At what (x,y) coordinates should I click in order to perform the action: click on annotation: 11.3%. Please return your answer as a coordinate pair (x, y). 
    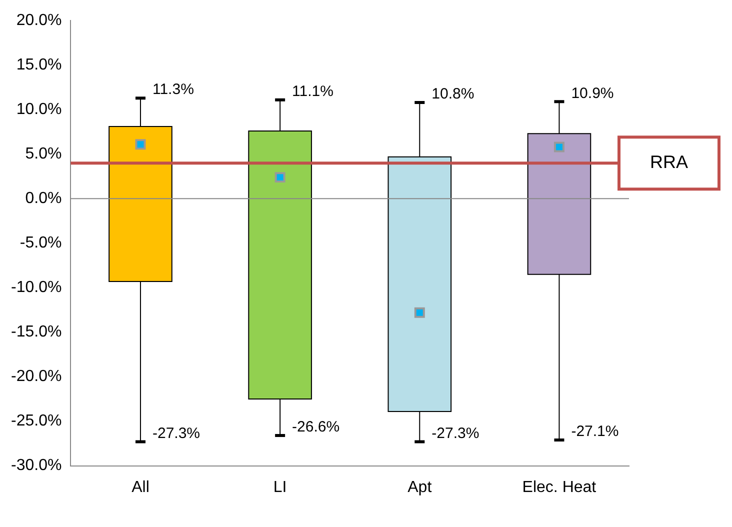
    Looking at the image, I should click on (173, 89).